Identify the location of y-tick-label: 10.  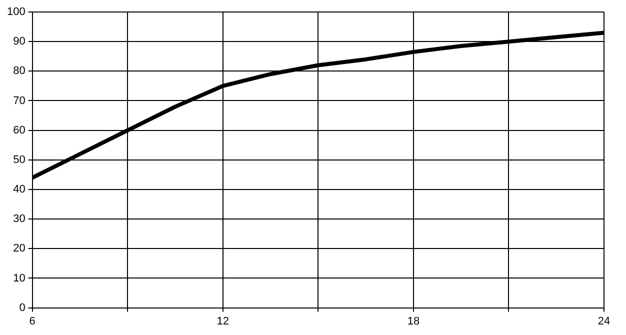
(19, 278).